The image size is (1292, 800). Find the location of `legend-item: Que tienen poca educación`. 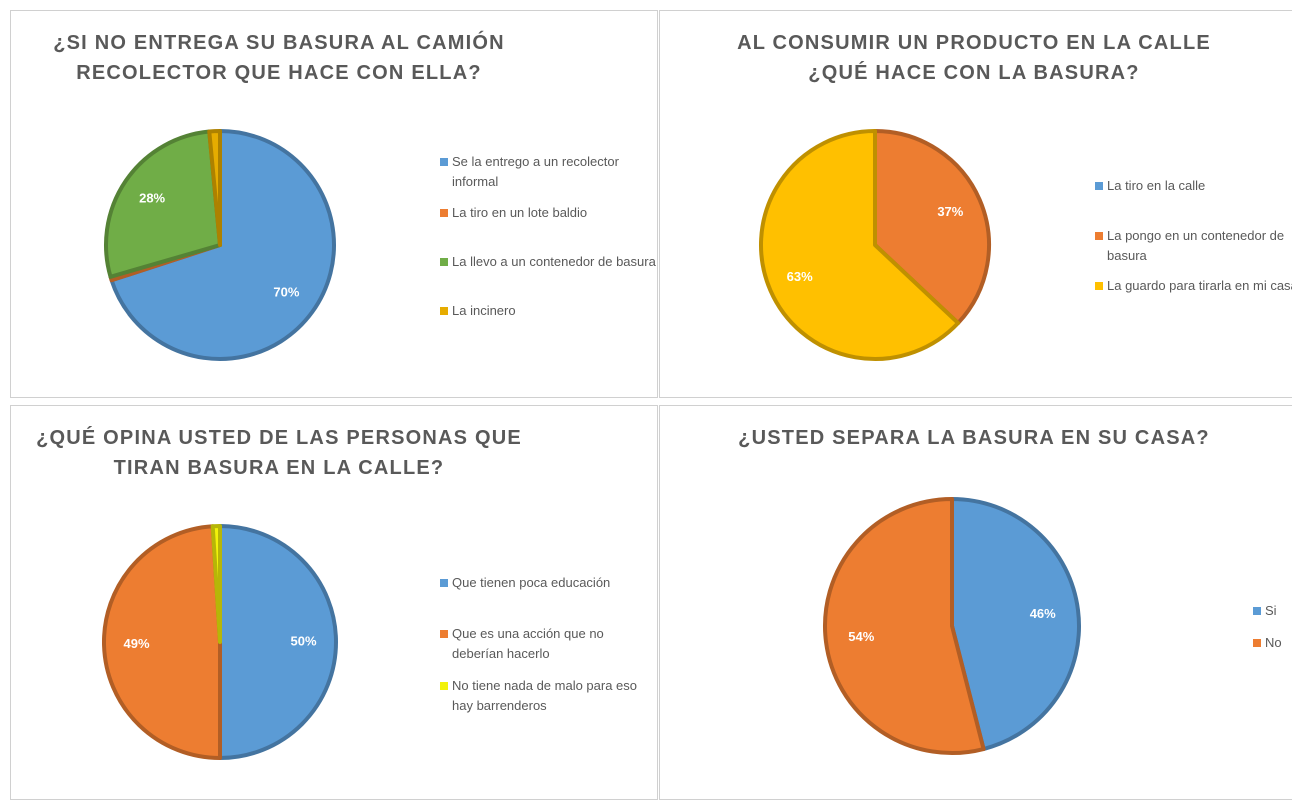

legend-item: Que tienen poca educación is located at coordinates (548, 583).